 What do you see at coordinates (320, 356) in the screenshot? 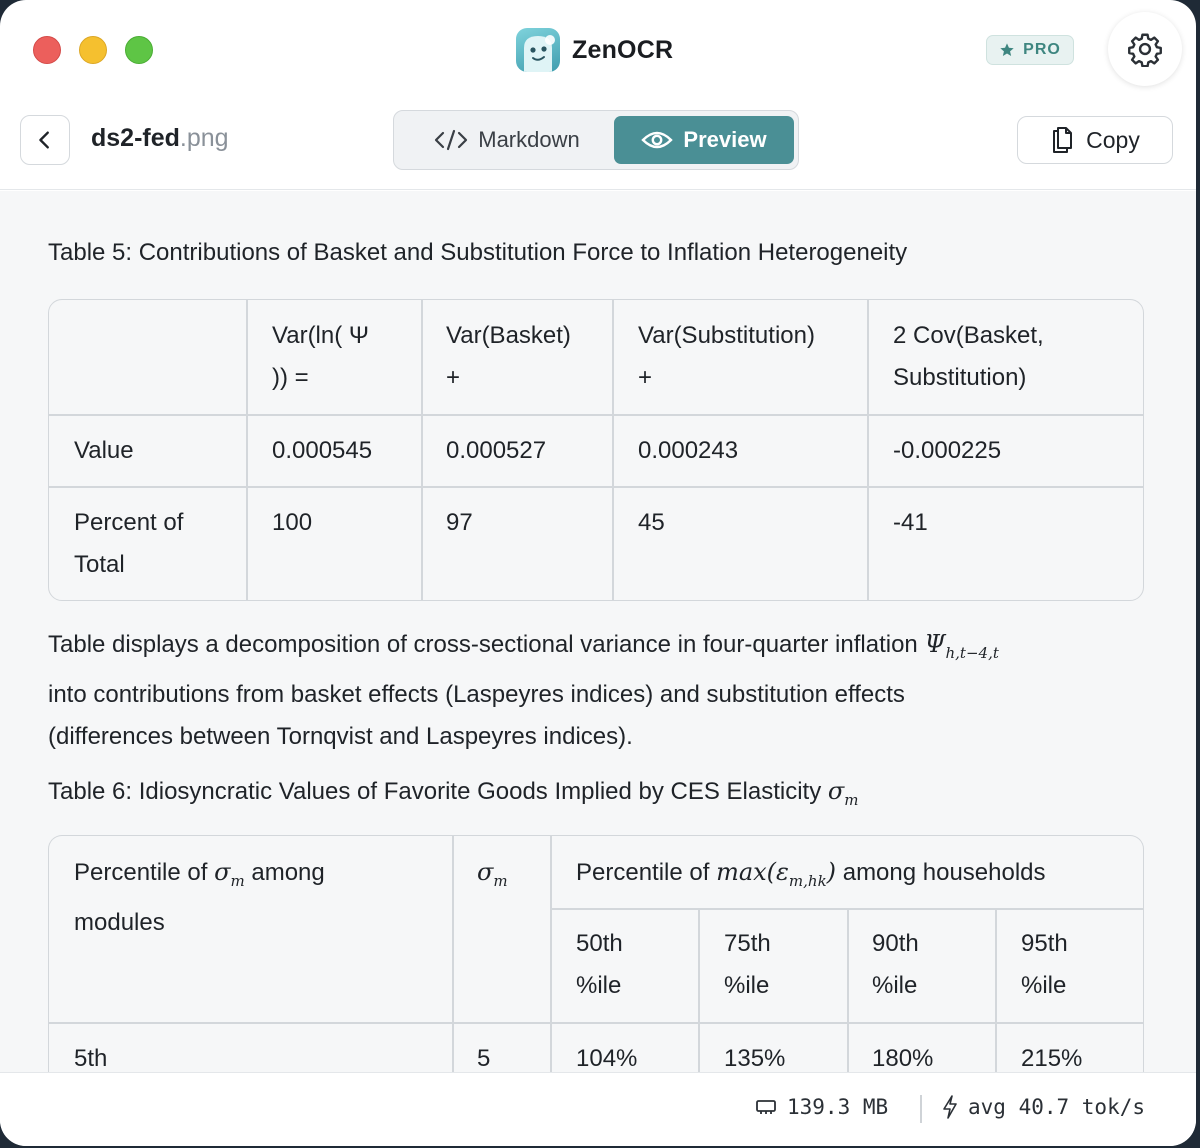
I see `table5-header-cell: Var(ln( Ψ)) =` at bounding box center [320, 356].